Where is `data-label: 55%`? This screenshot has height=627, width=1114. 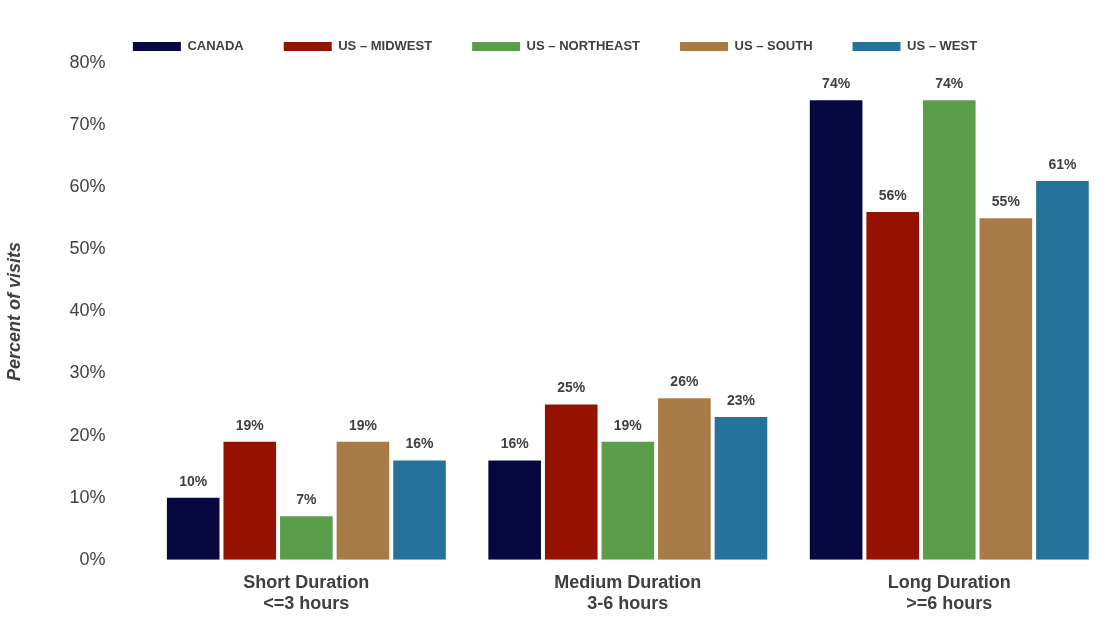 data-label: 55% is located at coordinates (1006, 201).